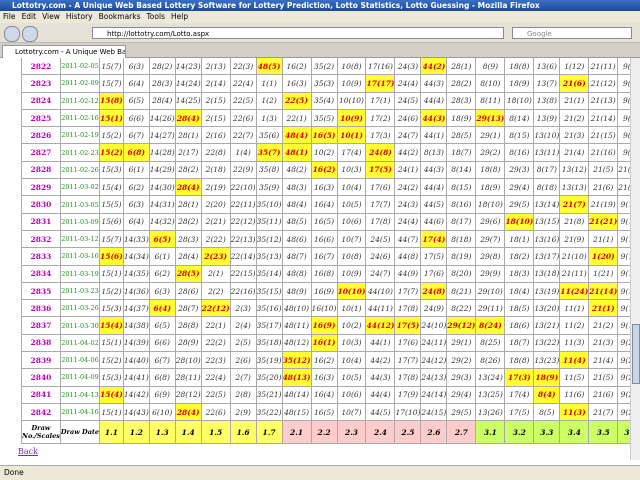 The width and height of the screenshot is (640, 480). I want to click on number-cell: 28(1), so click(188, 204).